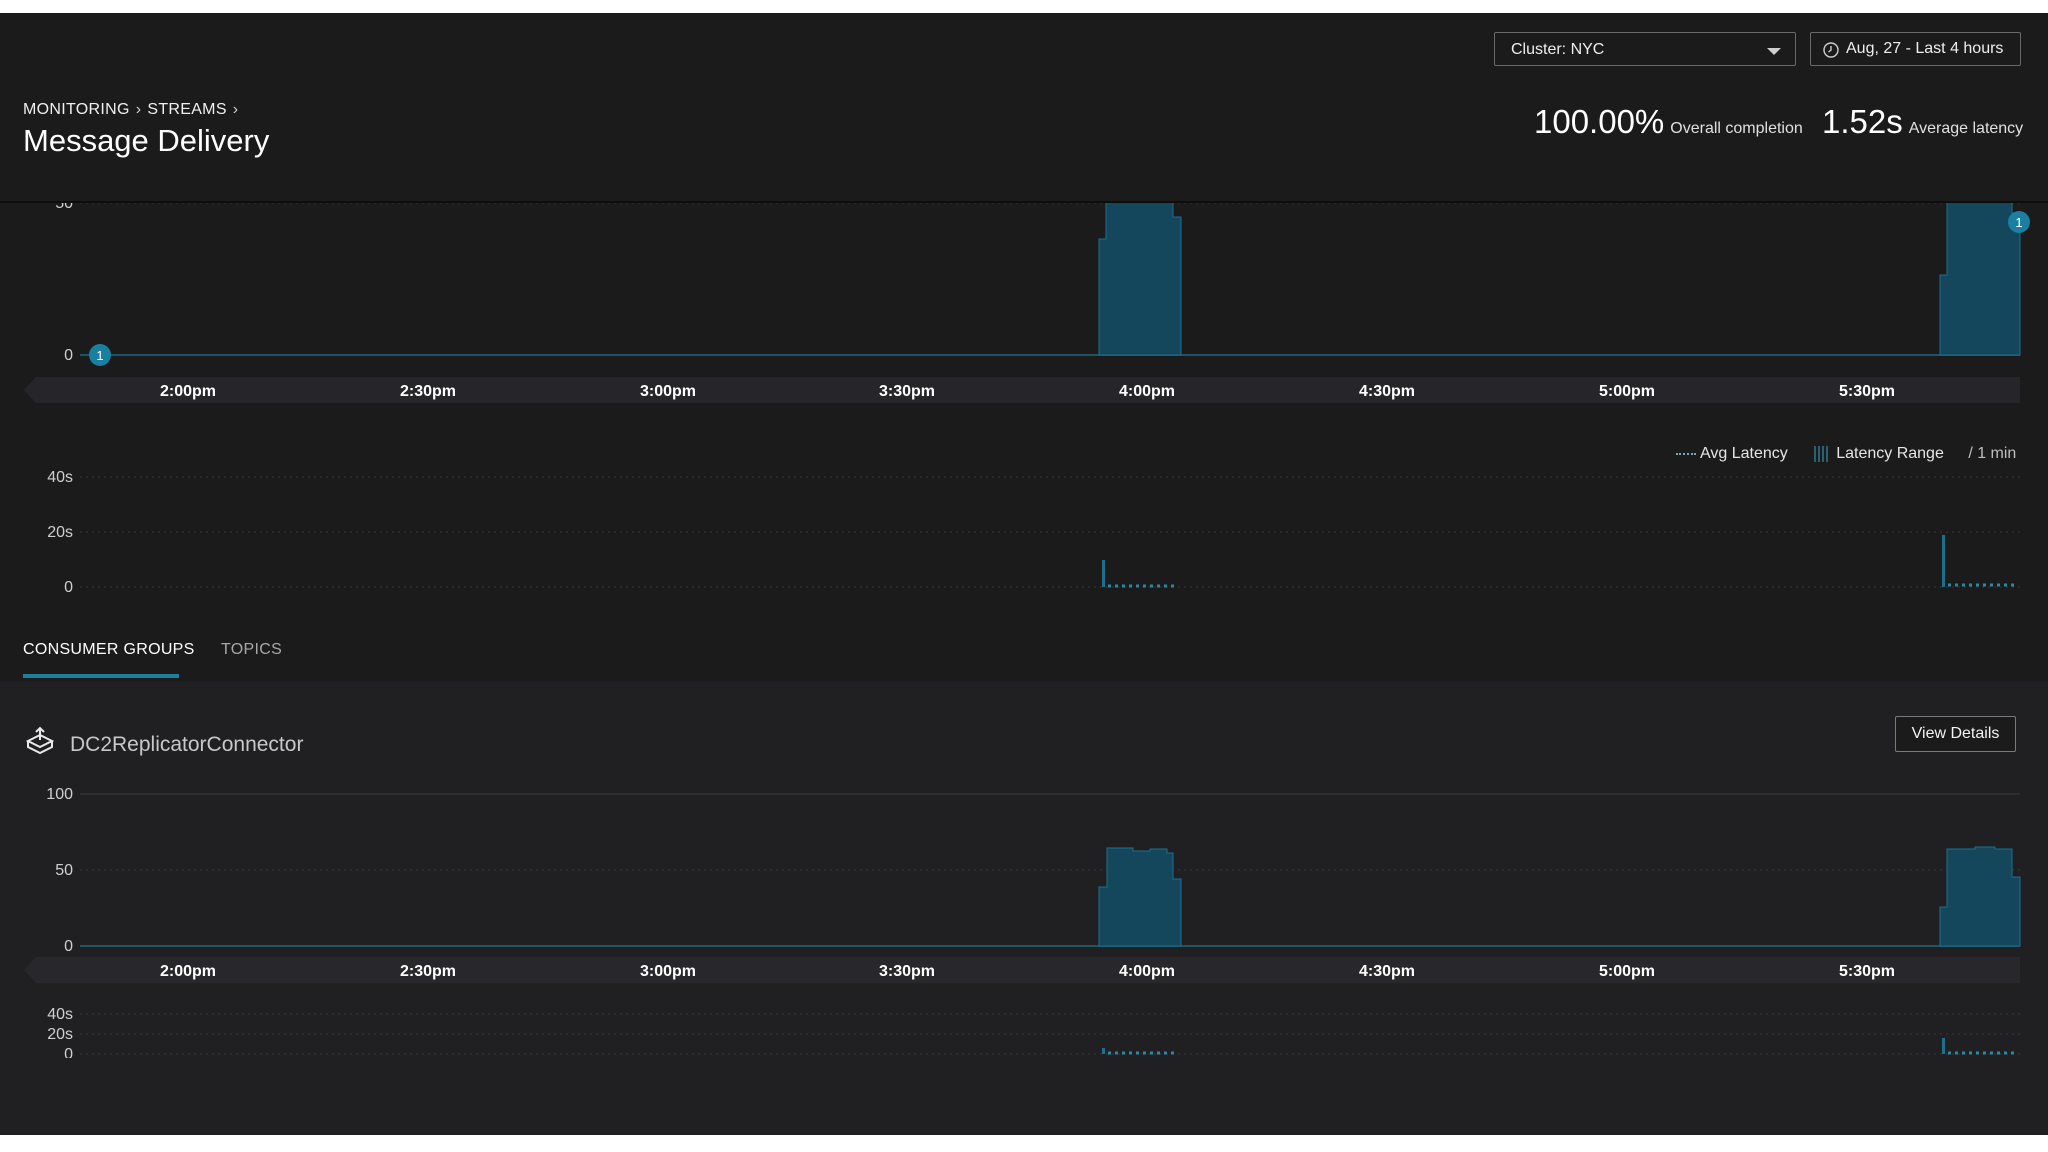 The width and height of the screenshot is (2048, 1152). I want to click on overall-completion-value: 100.00%, so click(1599, 121).